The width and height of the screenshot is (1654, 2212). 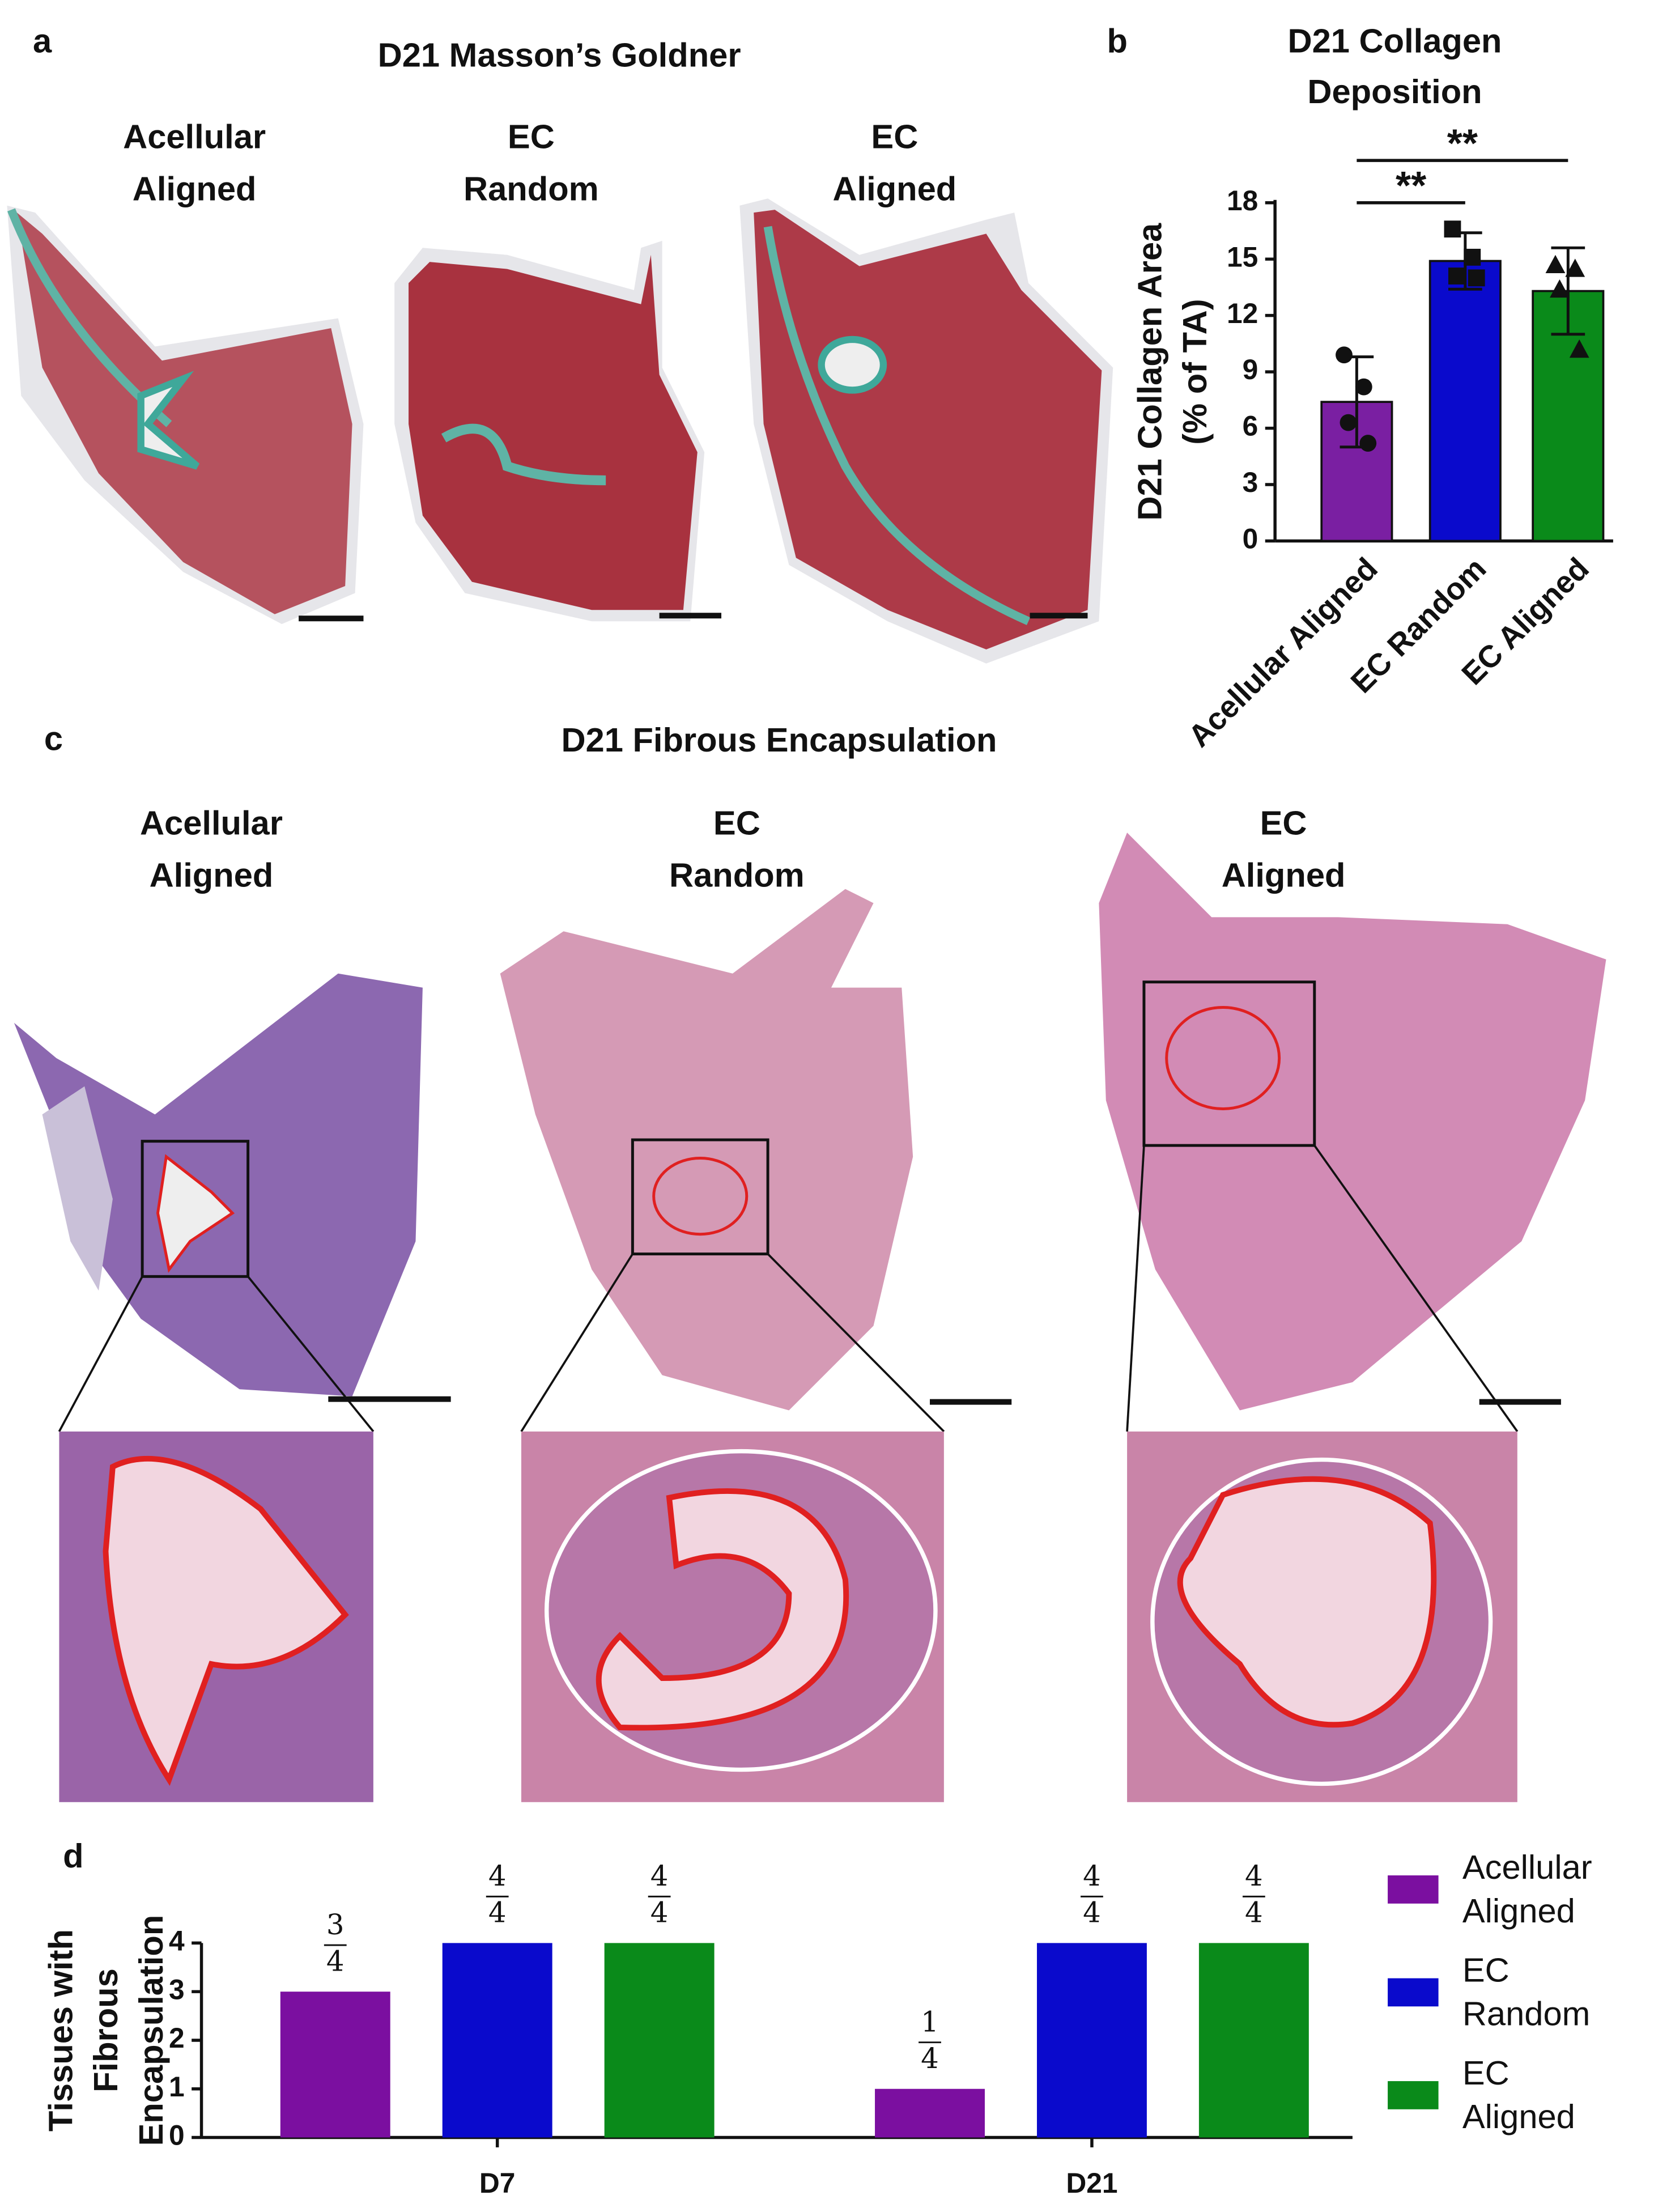 I want to click on panel-label: a, so click(x=42, y=41).